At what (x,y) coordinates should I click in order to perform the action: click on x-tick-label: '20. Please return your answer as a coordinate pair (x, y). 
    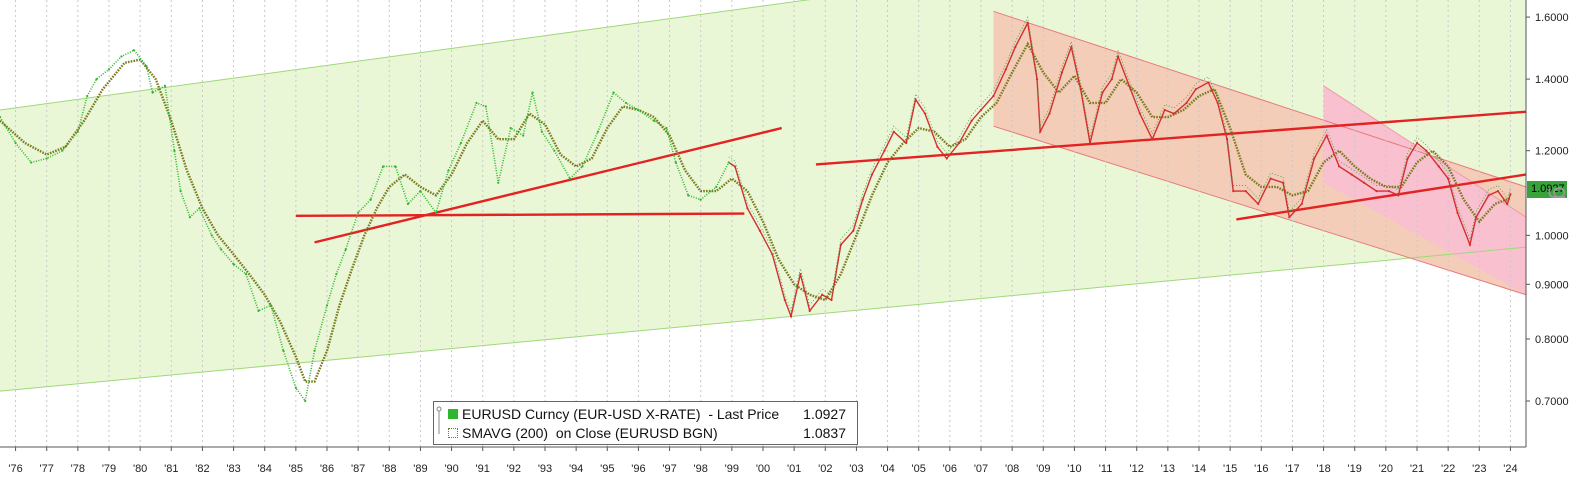
    Looking at the image, I should click on (1386, 469).